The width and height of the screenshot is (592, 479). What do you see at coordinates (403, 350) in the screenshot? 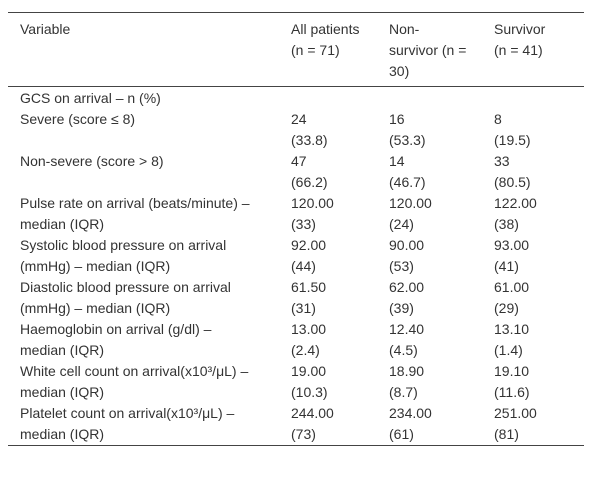
I see `iqr: (4.5)` at bounding box center [403, 350].